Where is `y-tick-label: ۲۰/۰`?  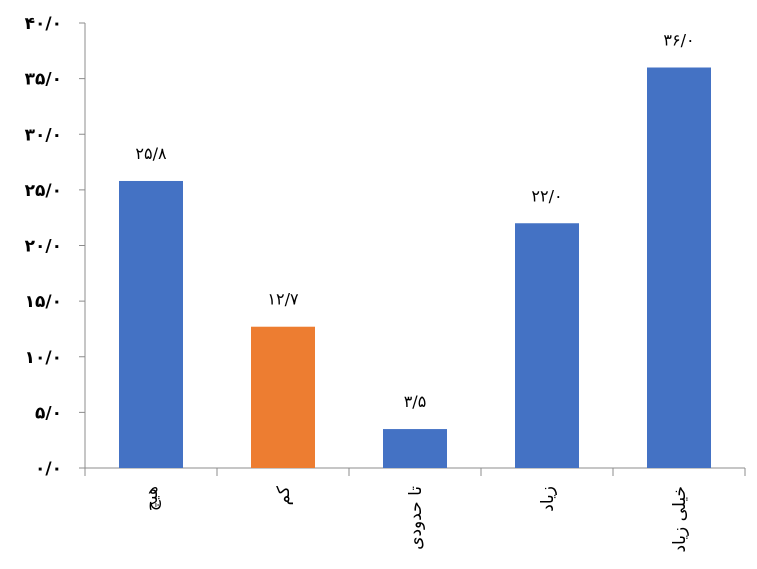 y-tick-label: ۲۰/۰ is located at coordinates (43, 247).